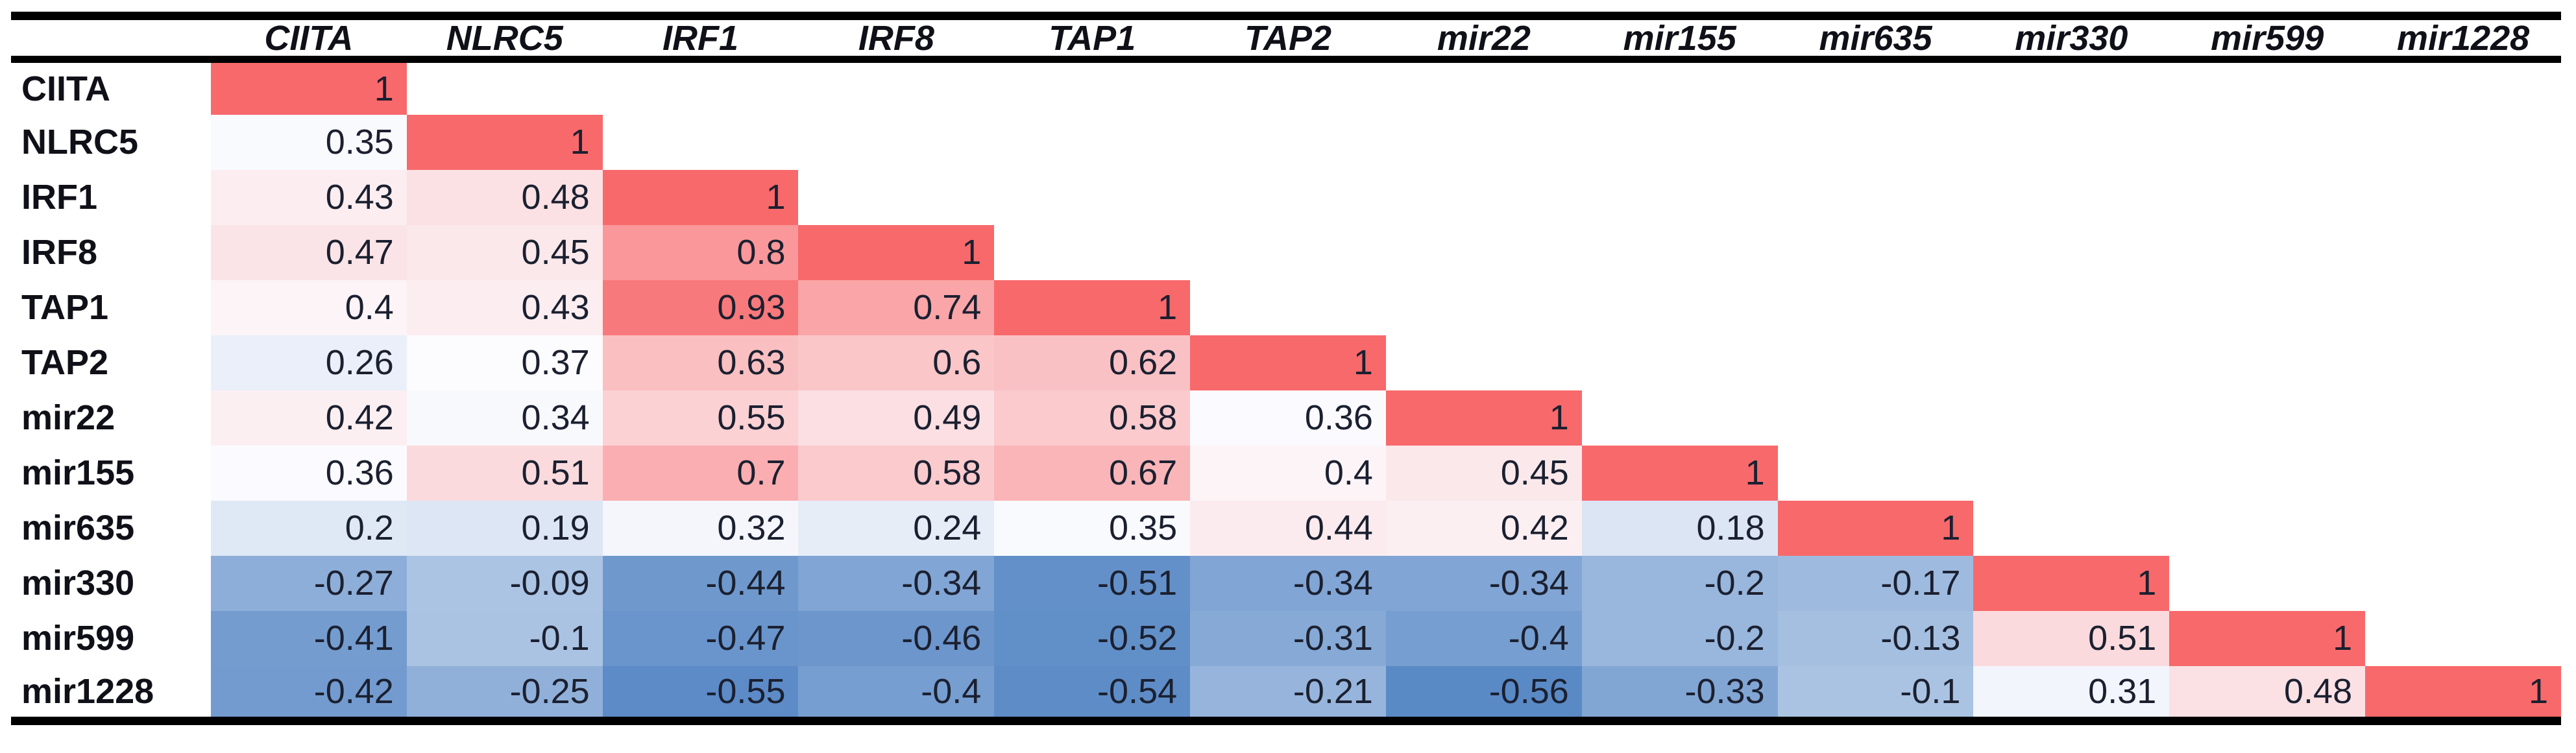  What do you see at coordinates (111, 362) in the screenshot?
I see `row-header-TAP2: TAP2` at bounding box center [111, 362].